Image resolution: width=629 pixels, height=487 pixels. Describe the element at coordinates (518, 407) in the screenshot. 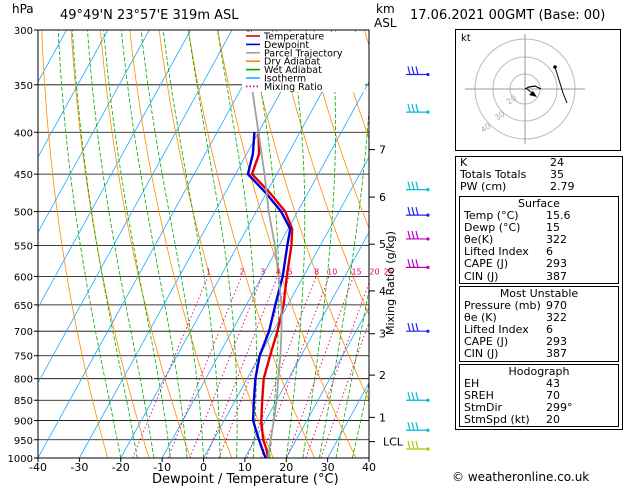

I see `hodo-row: StmDir 299°` at that location.